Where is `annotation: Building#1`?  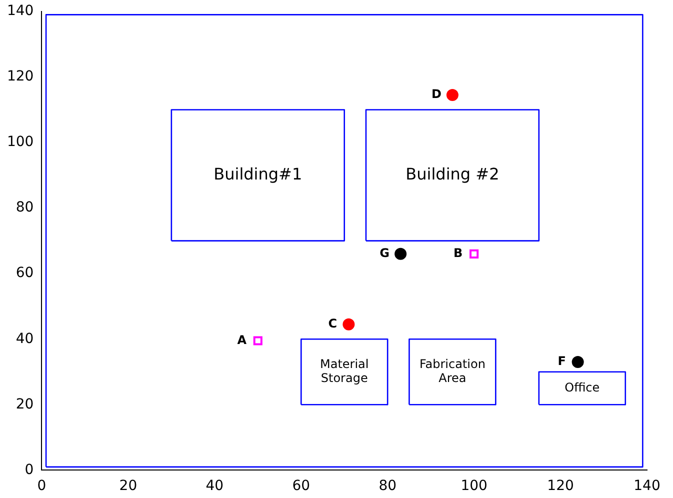
annotation: Building#1 is located at coordinates (258, 174).